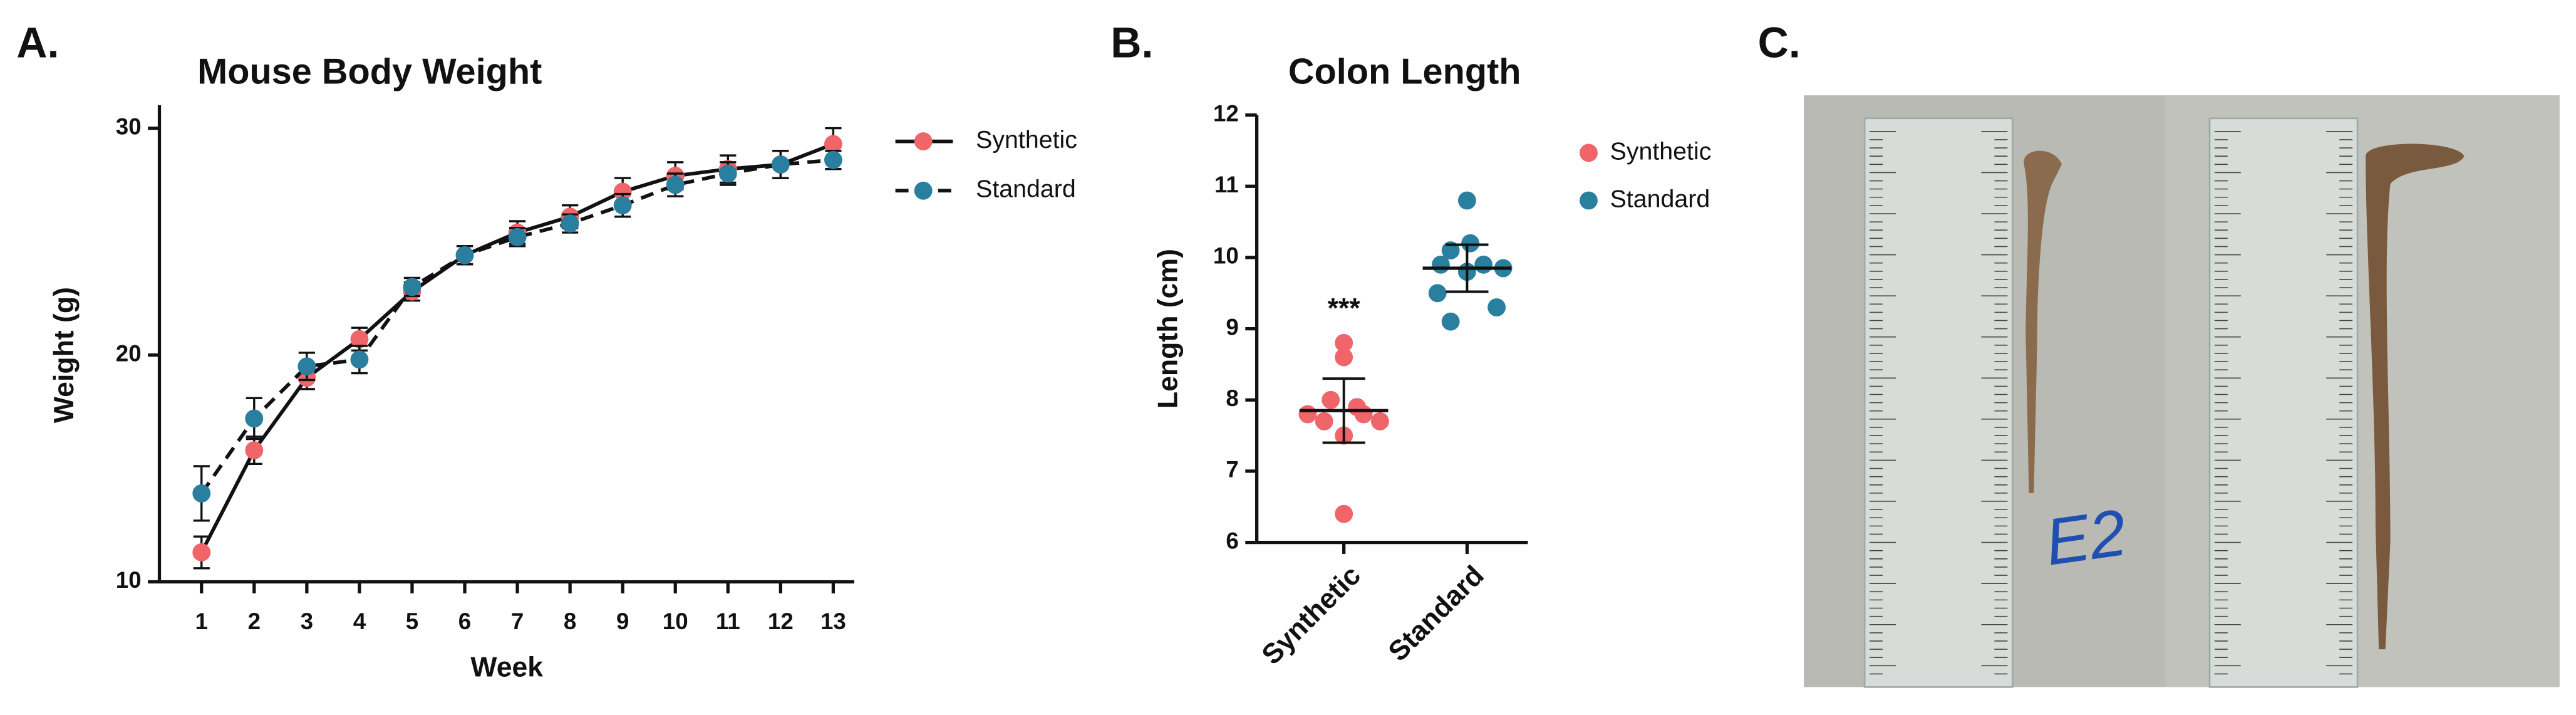  I want to click on x-tick-label: 4, so click(359, 621).